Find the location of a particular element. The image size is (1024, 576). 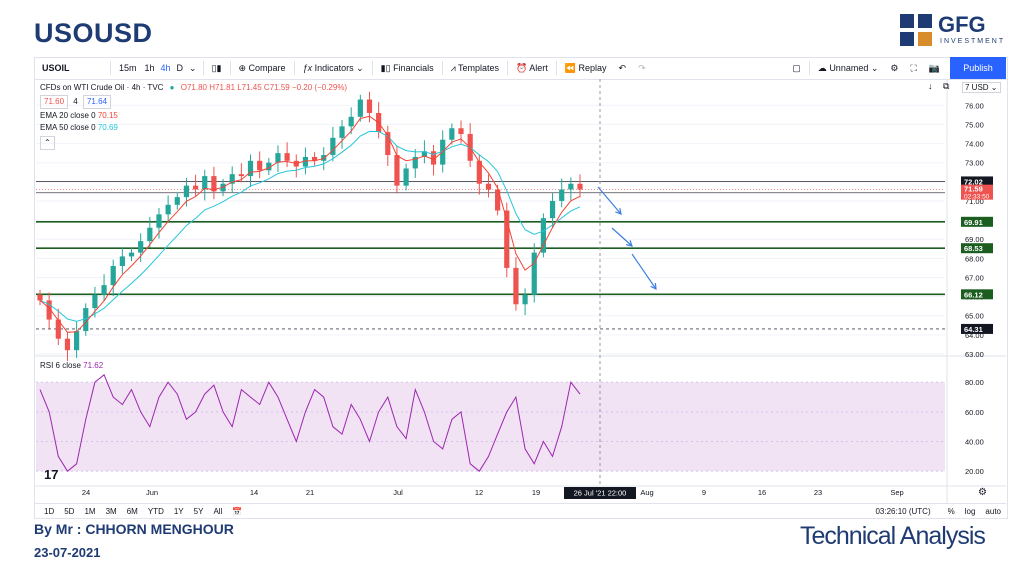

publish-date: 23-07-2021 is located at coordinates (67, 552).